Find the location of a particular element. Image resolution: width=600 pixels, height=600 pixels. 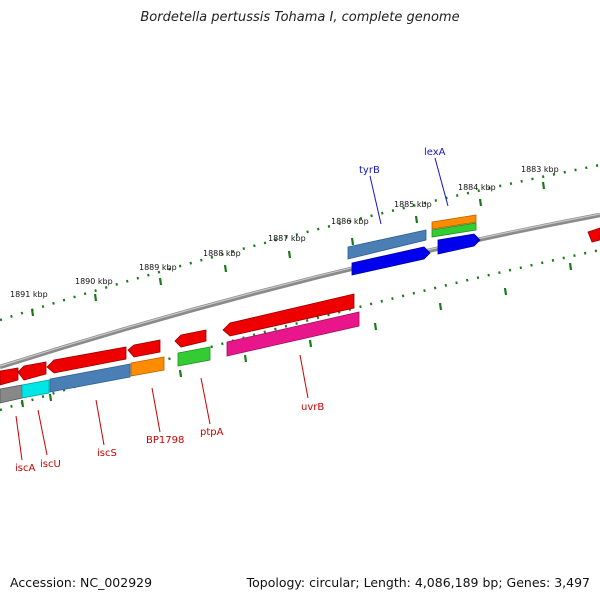

tyrB-gene-bar is located at coordinates (387, 244).